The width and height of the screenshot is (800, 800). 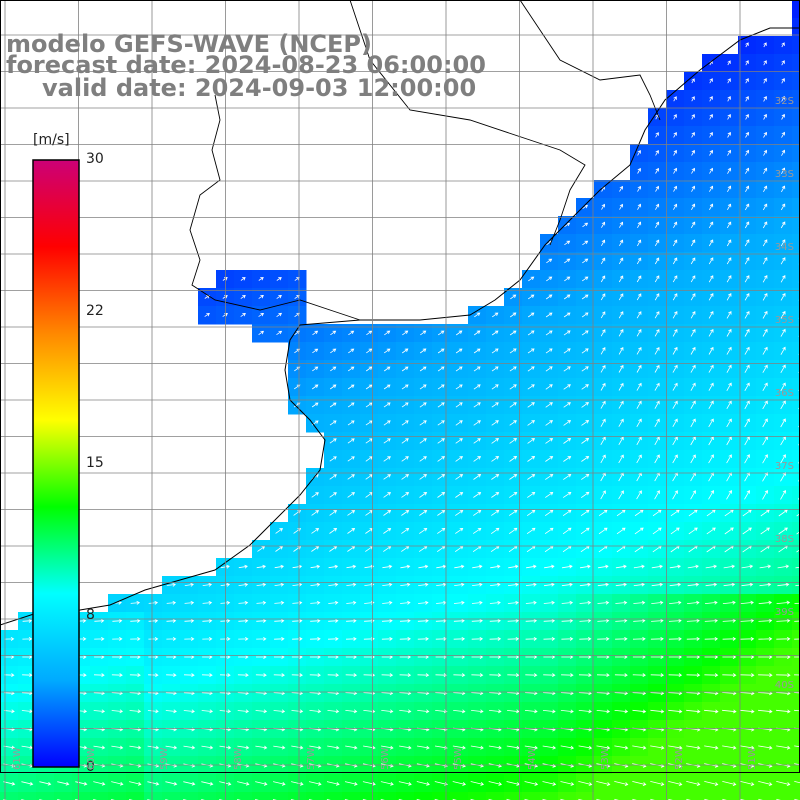 I want to click on lon-label: 56W, so click(x=385, y=758).